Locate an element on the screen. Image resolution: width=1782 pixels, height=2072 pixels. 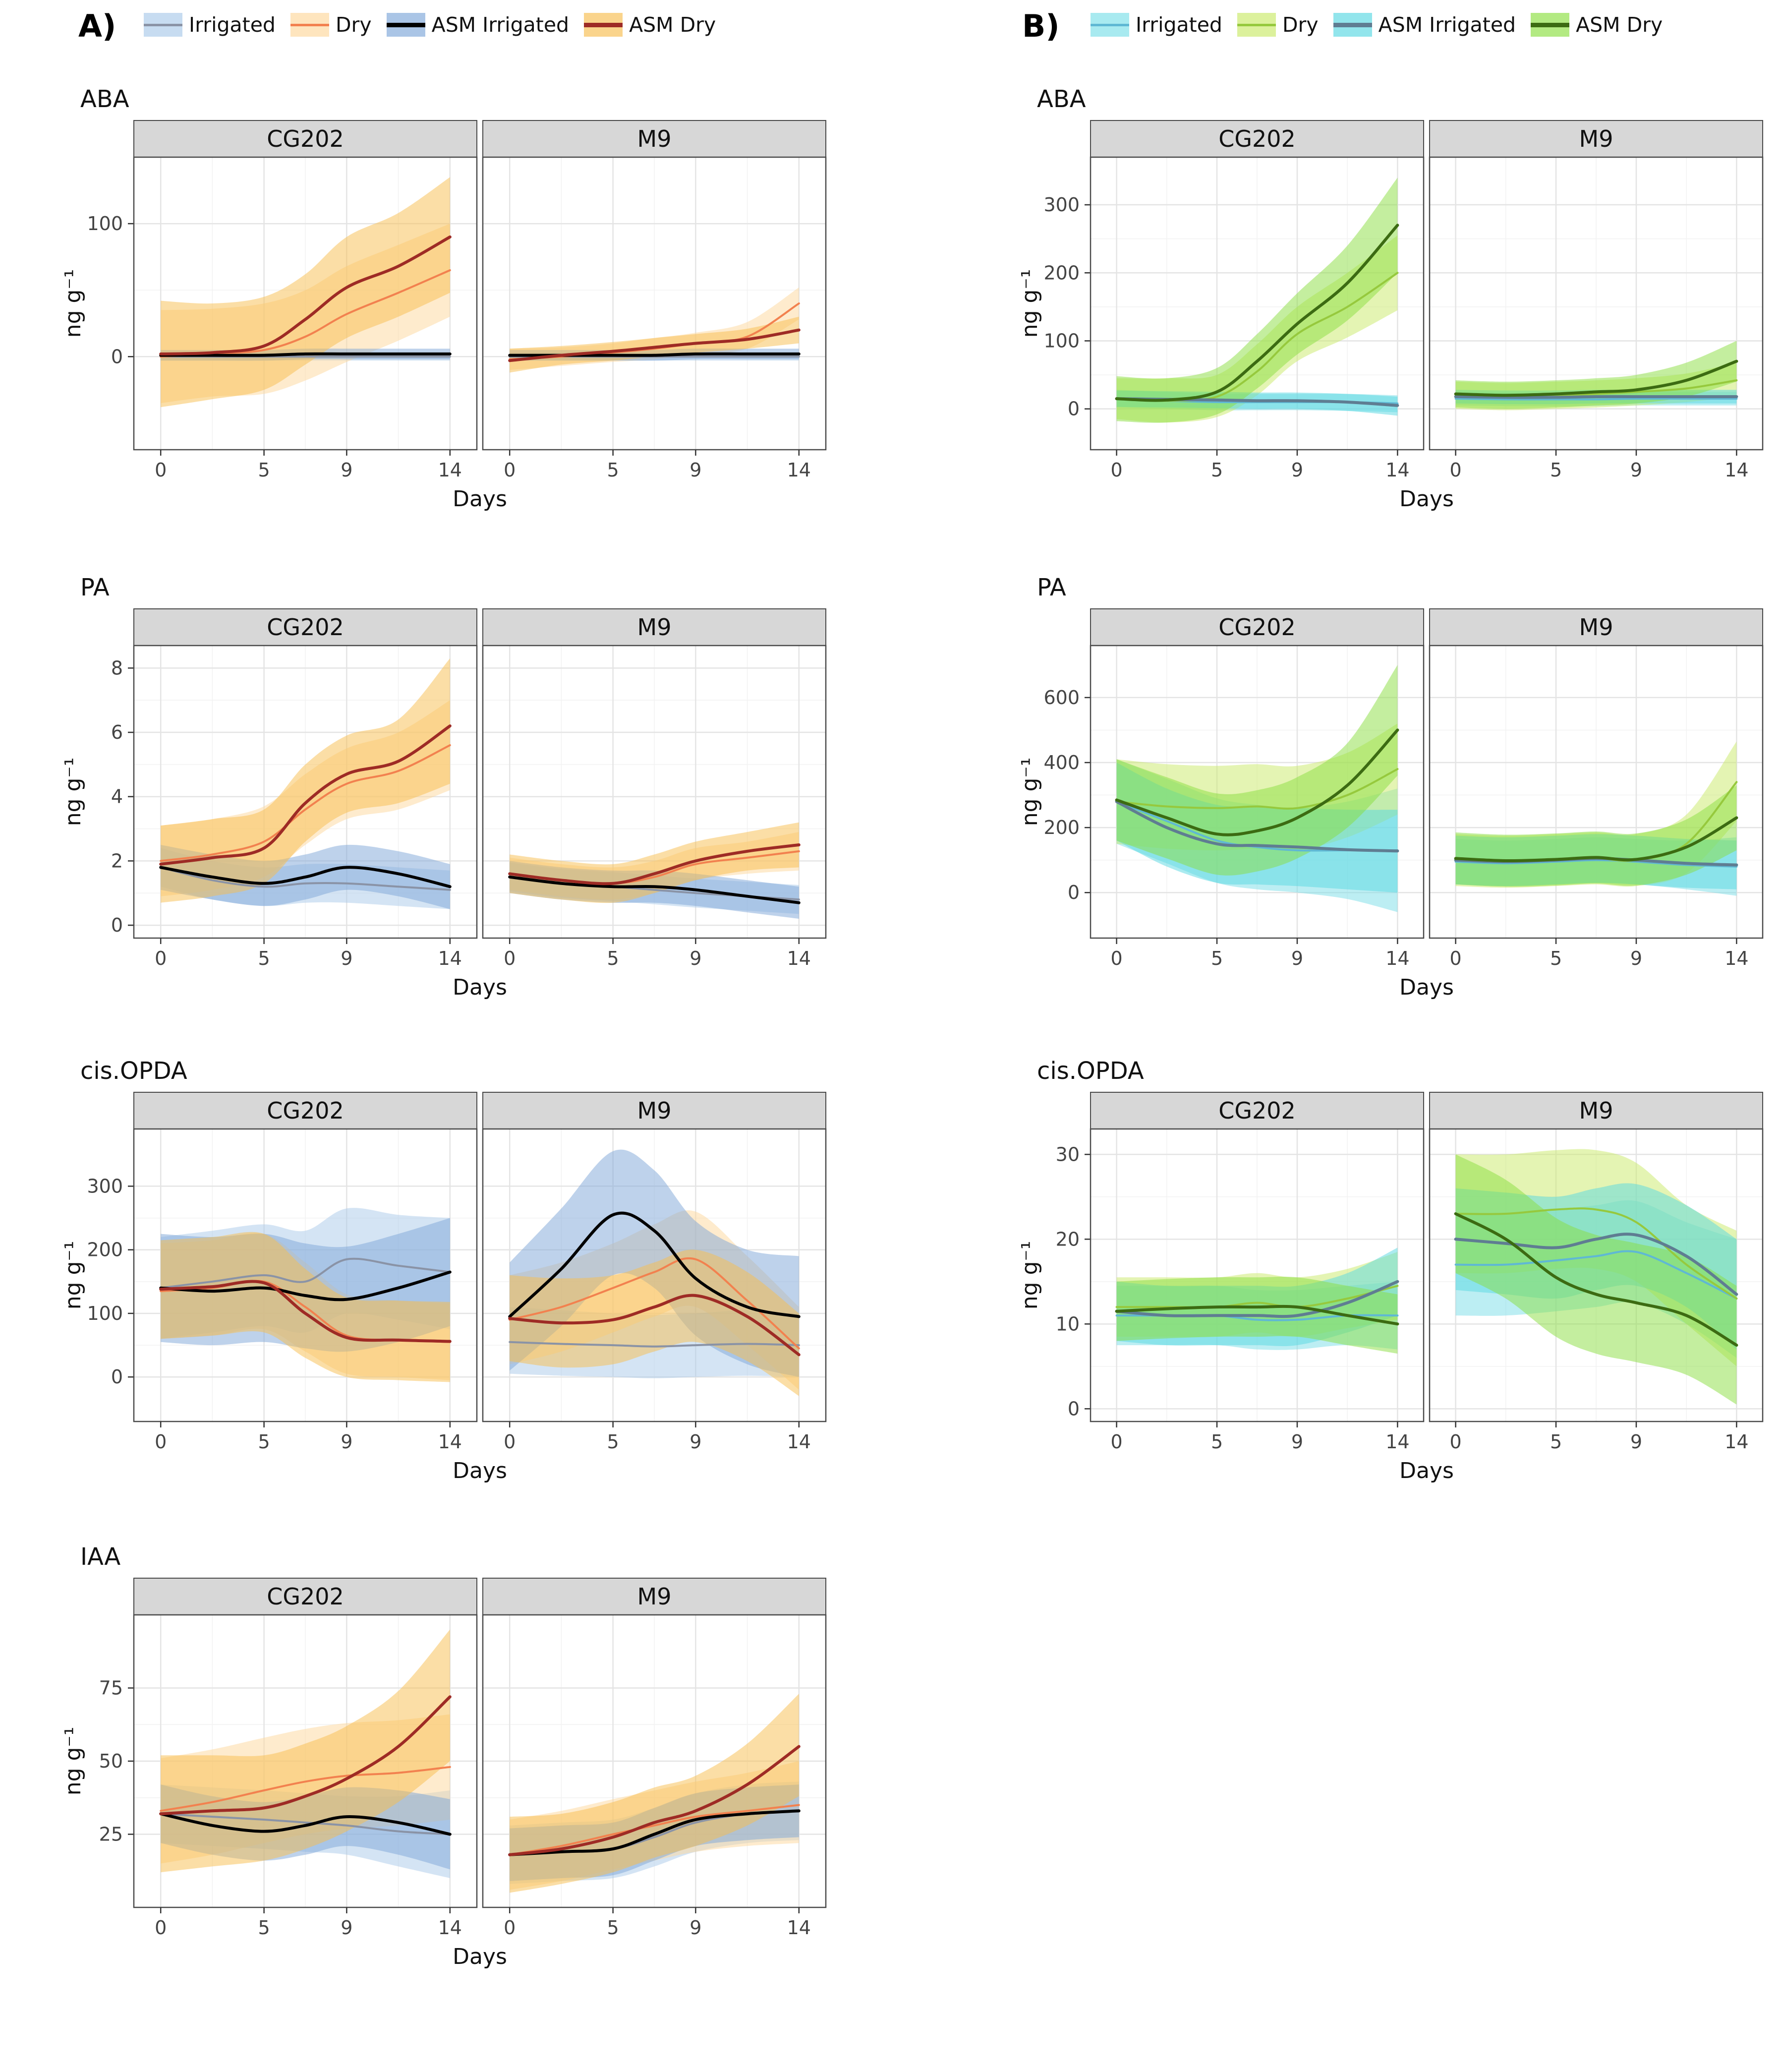
legend-line-asm_dry-icon is located at coordinates (1550, 24).